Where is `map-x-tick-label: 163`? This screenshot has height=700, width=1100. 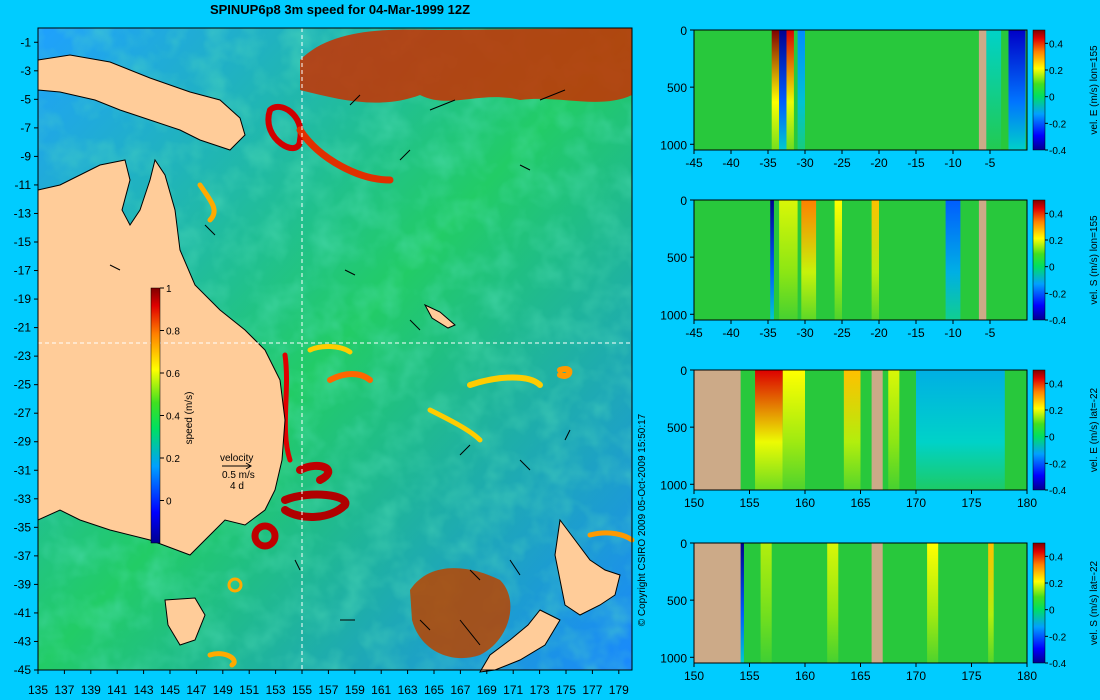 map-x-tick-label: 163 is located at coordinates (408, 690).